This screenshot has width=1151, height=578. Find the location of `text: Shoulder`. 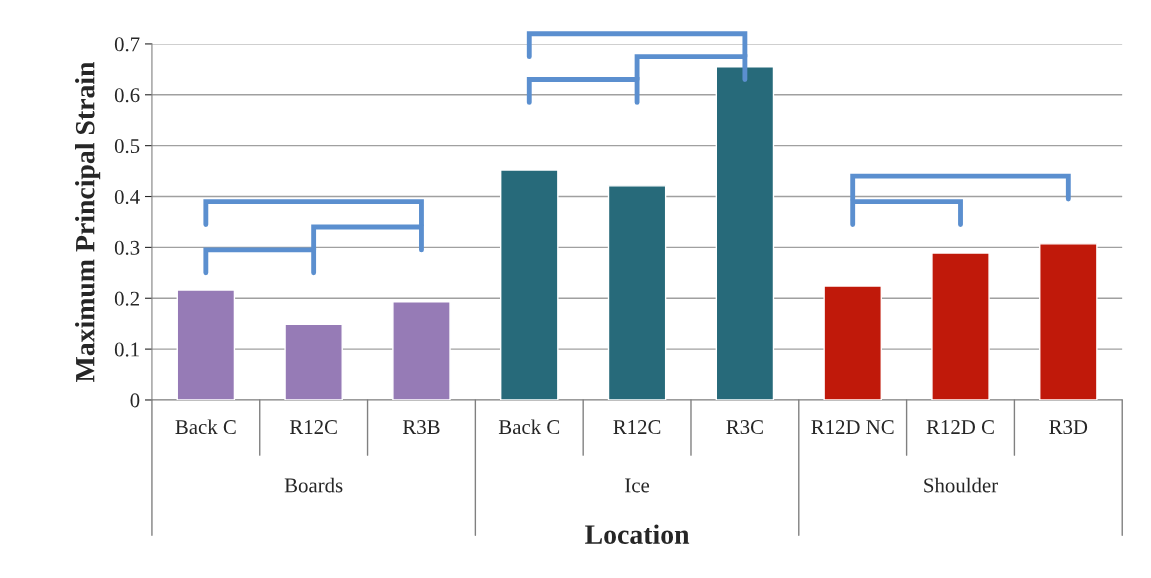

text: Shoulder is located at coordinates (961, 485).